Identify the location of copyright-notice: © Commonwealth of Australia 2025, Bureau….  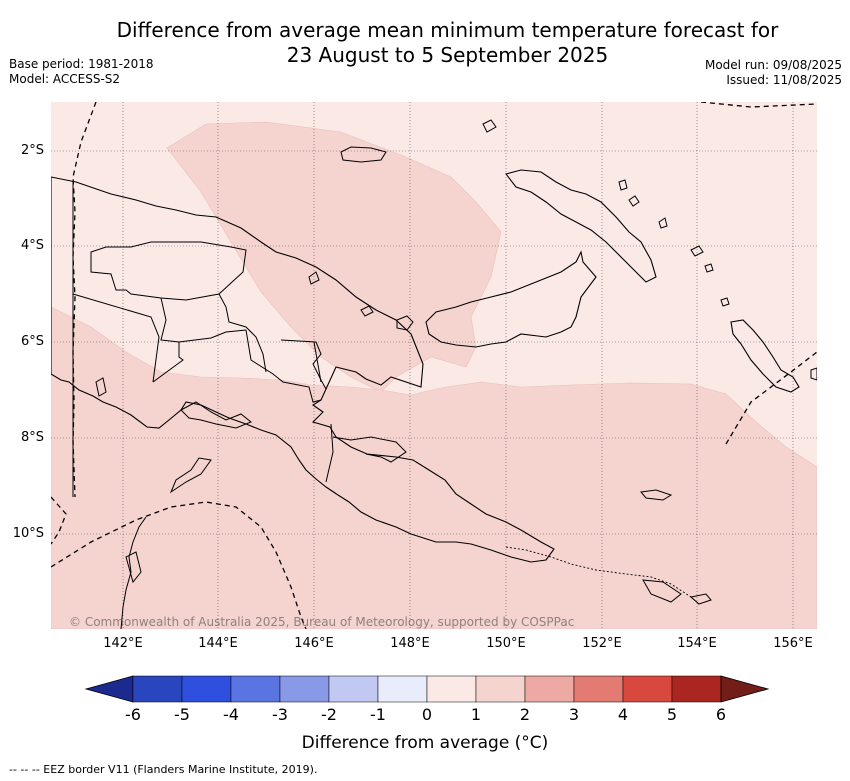
(322, 622).